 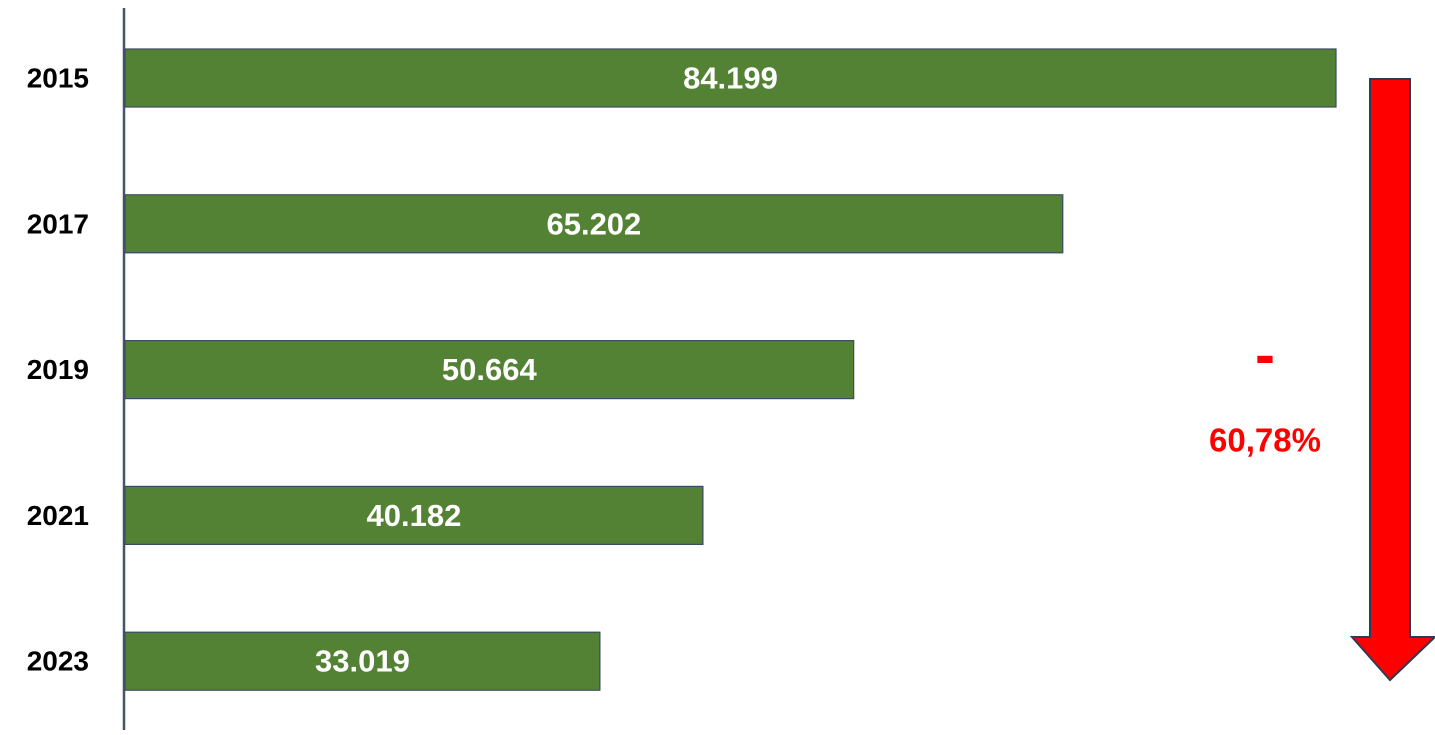 I want to click on category-label-2023: 2023, so click(x=58, y=661).